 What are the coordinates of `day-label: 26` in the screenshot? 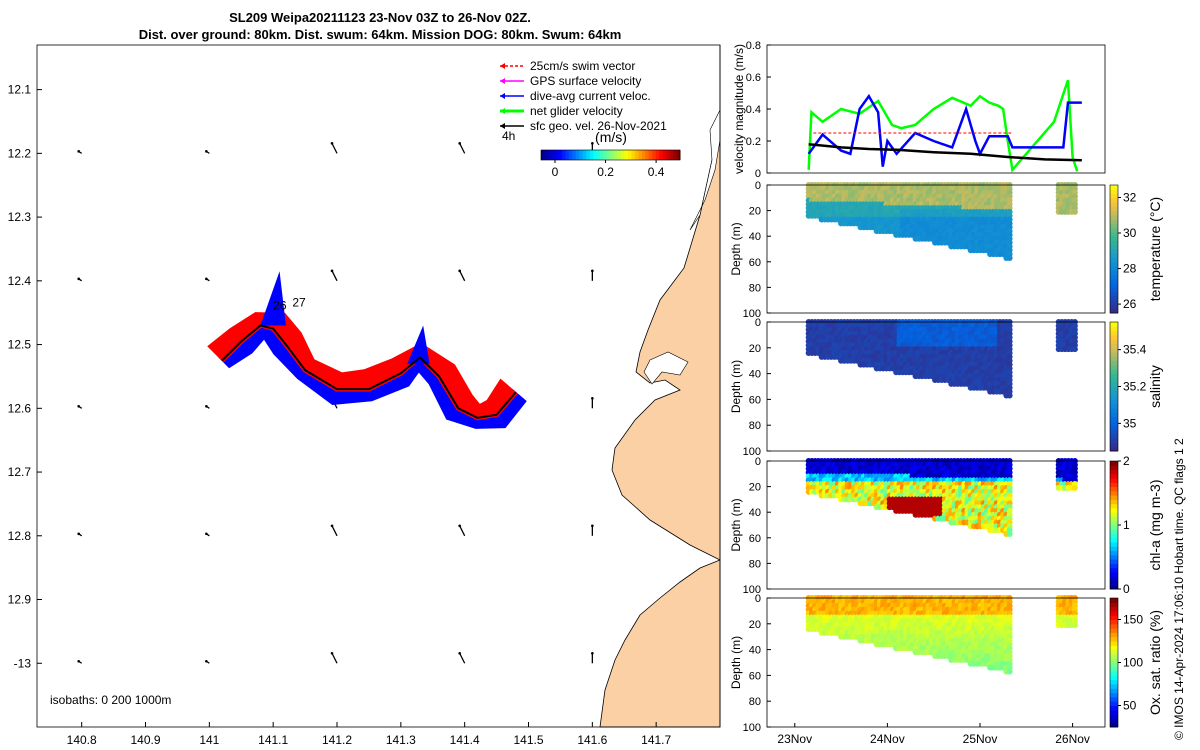 It's located at (280, 306).